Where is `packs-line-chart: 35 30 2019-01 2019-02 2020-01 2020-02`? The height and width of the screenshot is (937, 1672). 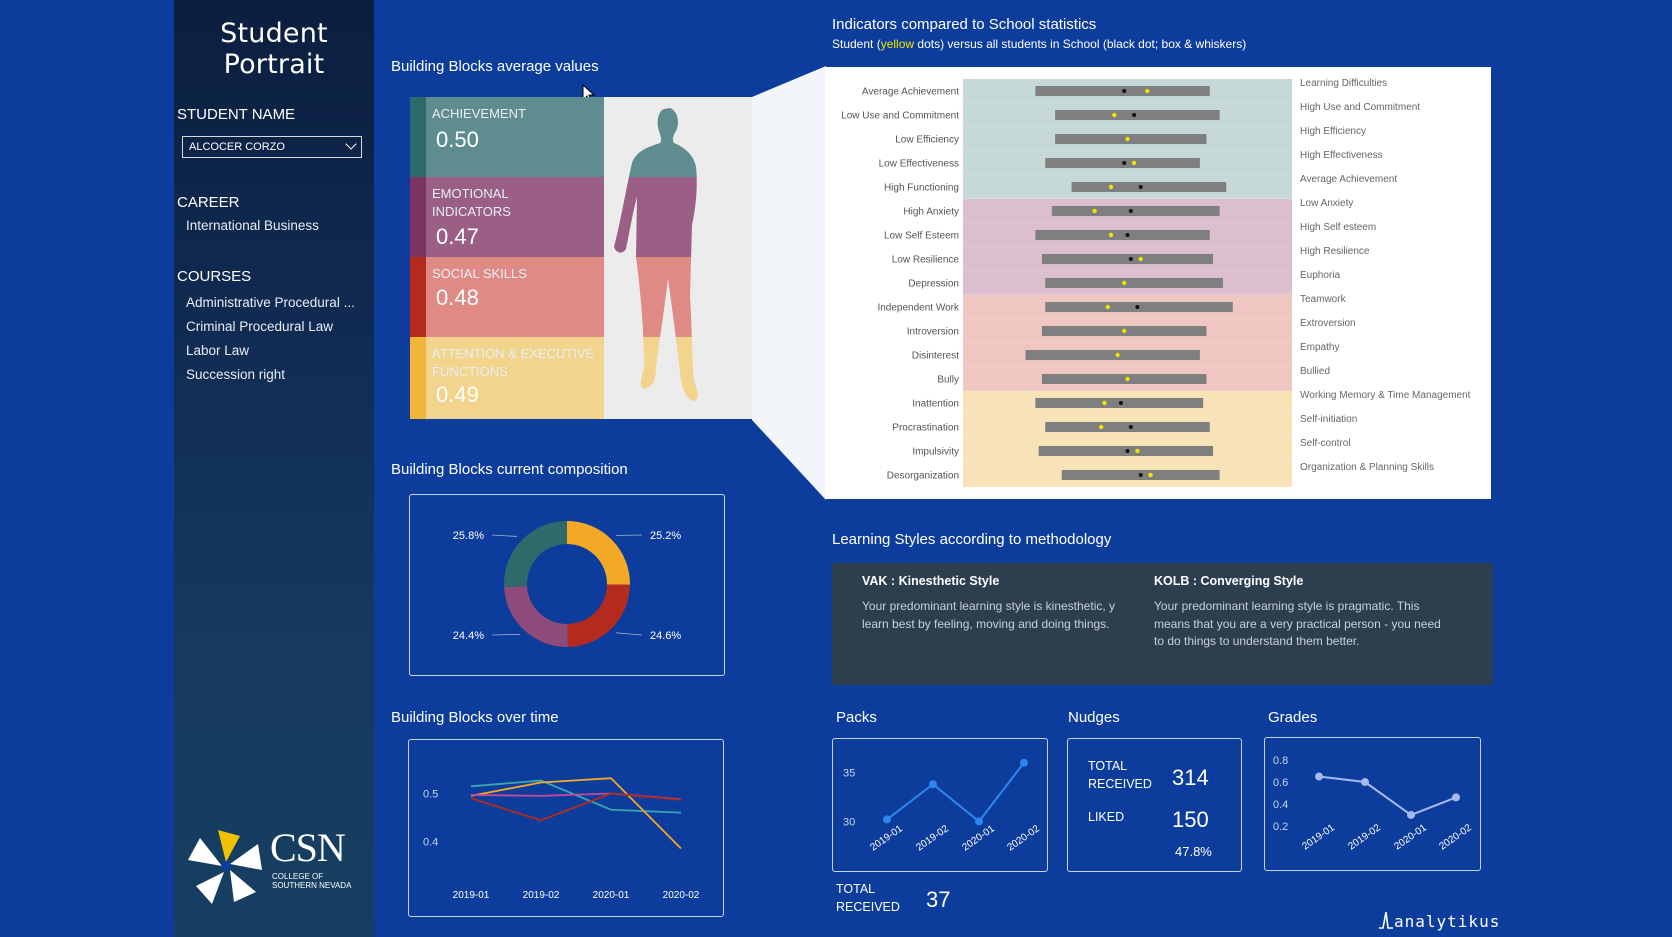 packs-line-chart: 35 30 2019-01 2019-02 2020-01 2020-02 is located at coordinates (942, 805).